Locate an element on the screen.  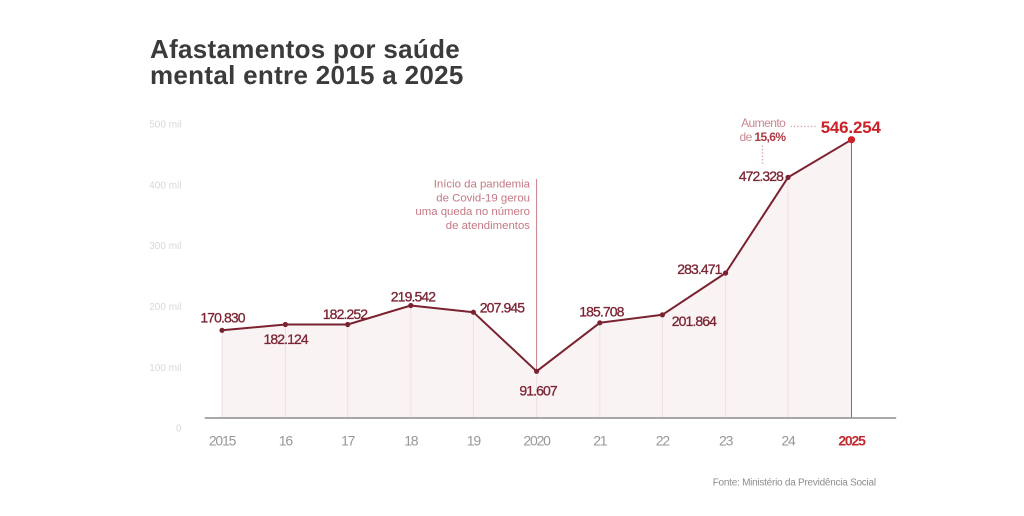
svg-text: 219.542 is located at coordinates (413, 297).